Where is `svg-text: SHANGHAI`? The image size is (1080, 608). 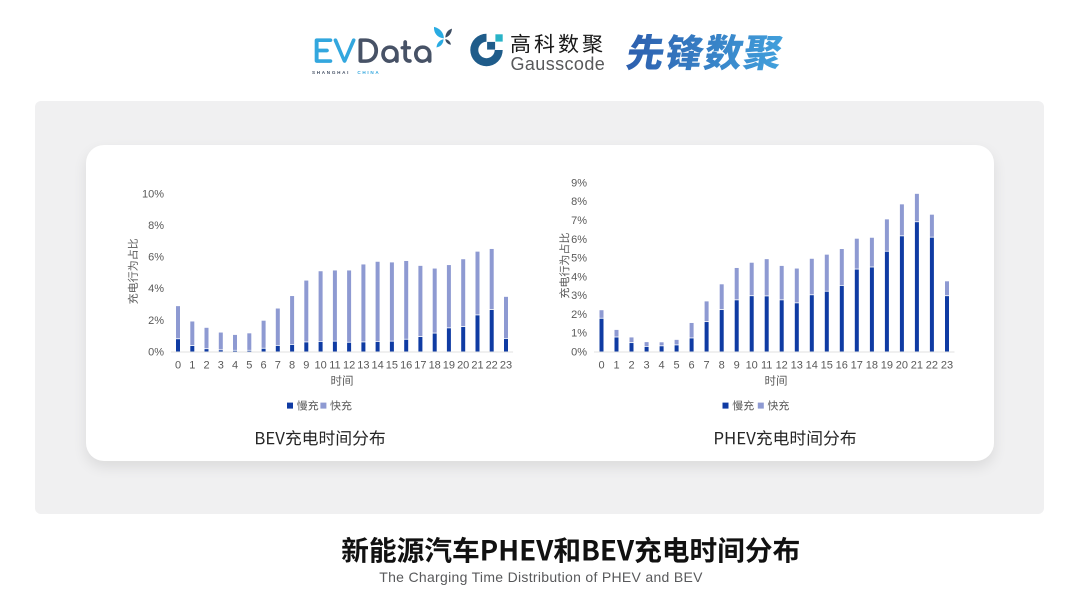
svg-text: SHANGHAI is located at coordinates (331, 72).